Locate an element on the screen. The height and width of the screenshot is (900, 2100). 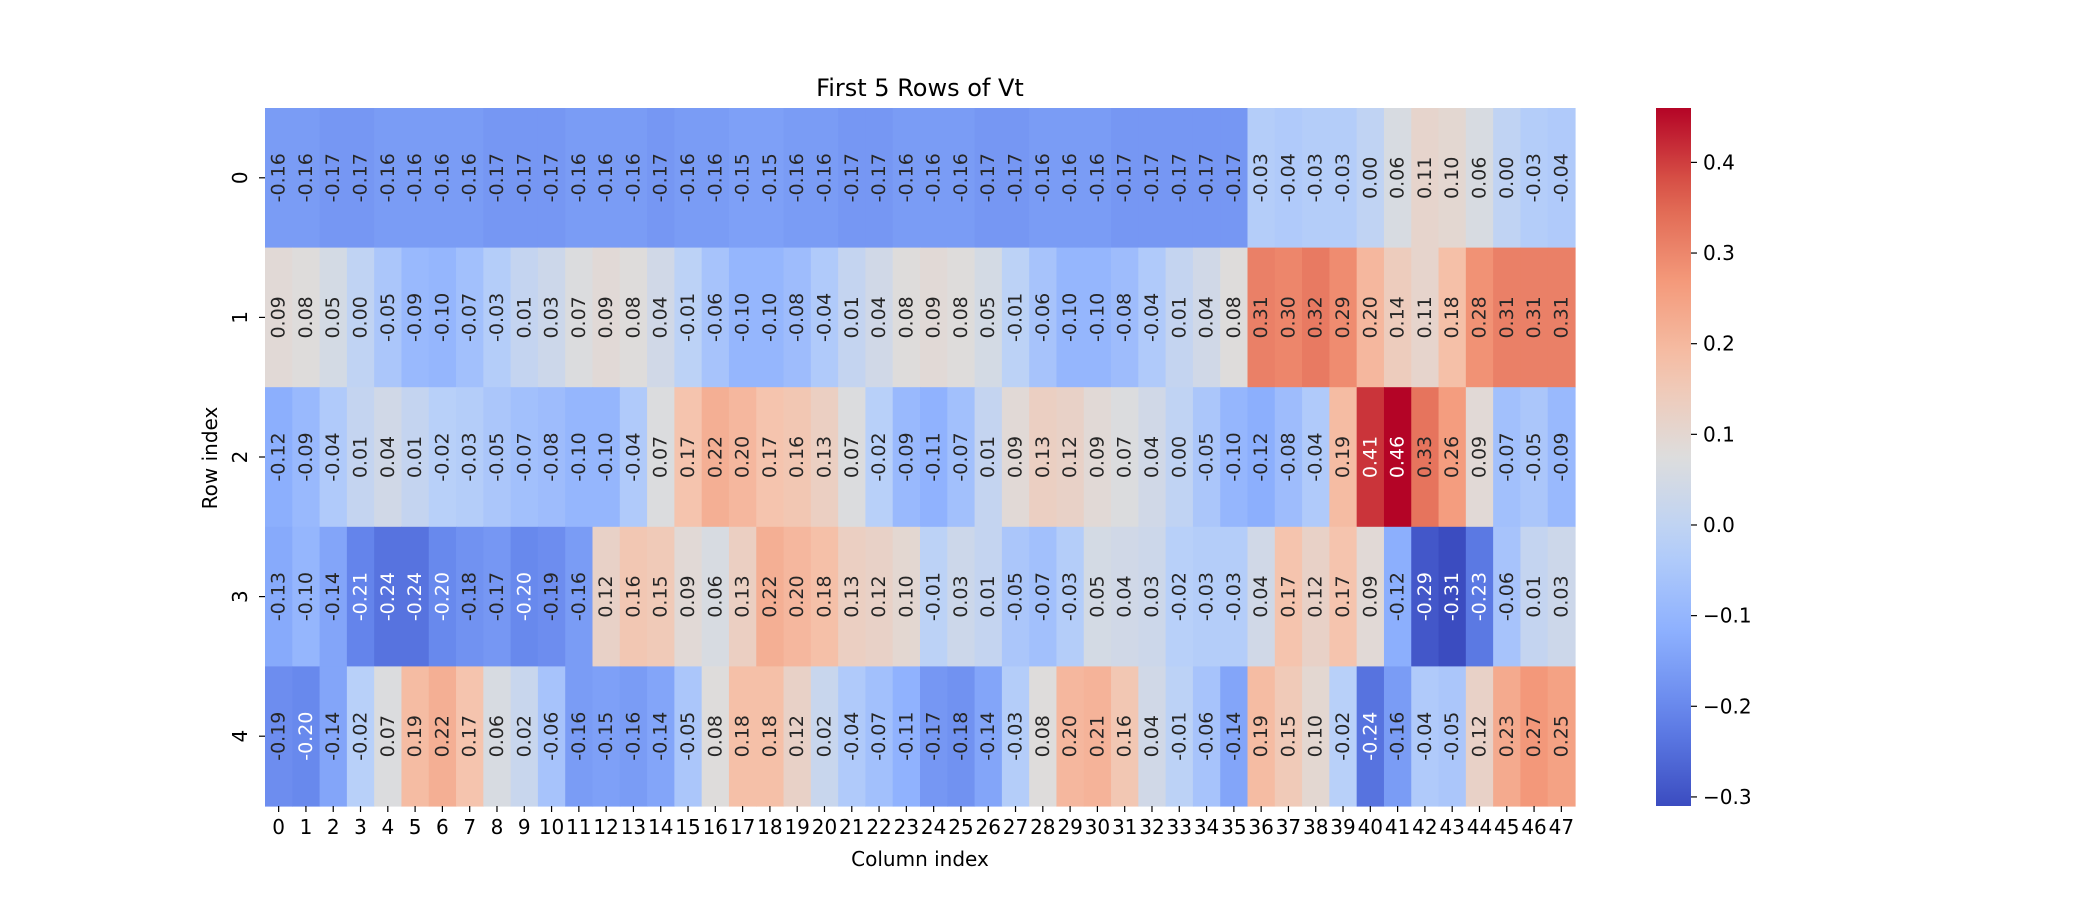
heatmap-cell-r2-c32 is located at coordinates (1152, 457).